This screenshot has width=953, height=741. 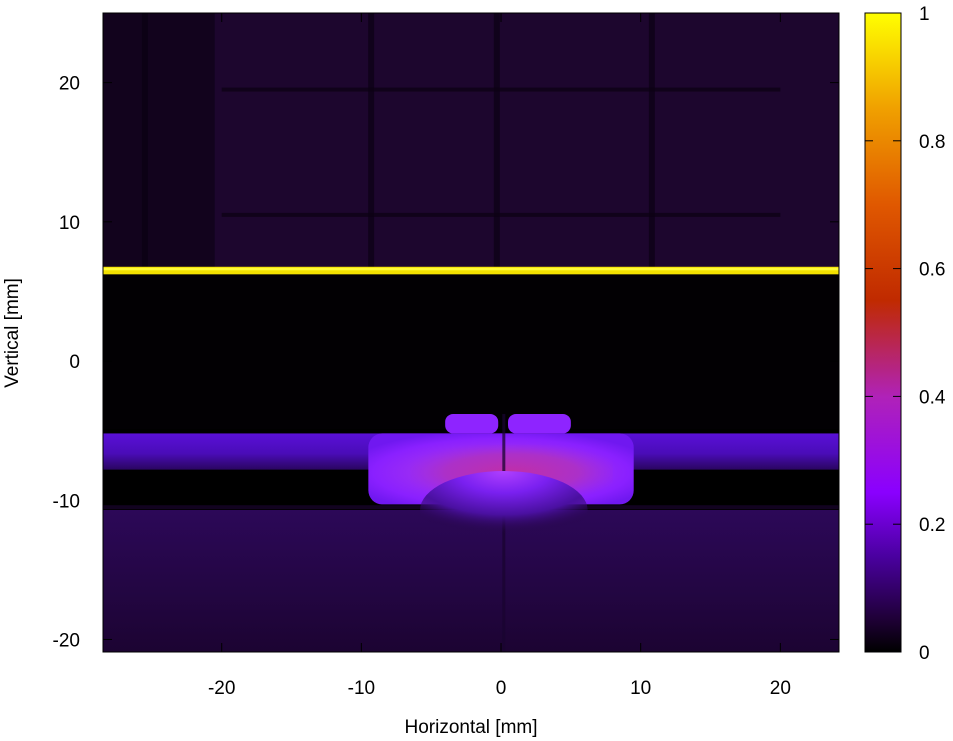 I want to click on bright-line-highlight, so click(x=471, y=269).